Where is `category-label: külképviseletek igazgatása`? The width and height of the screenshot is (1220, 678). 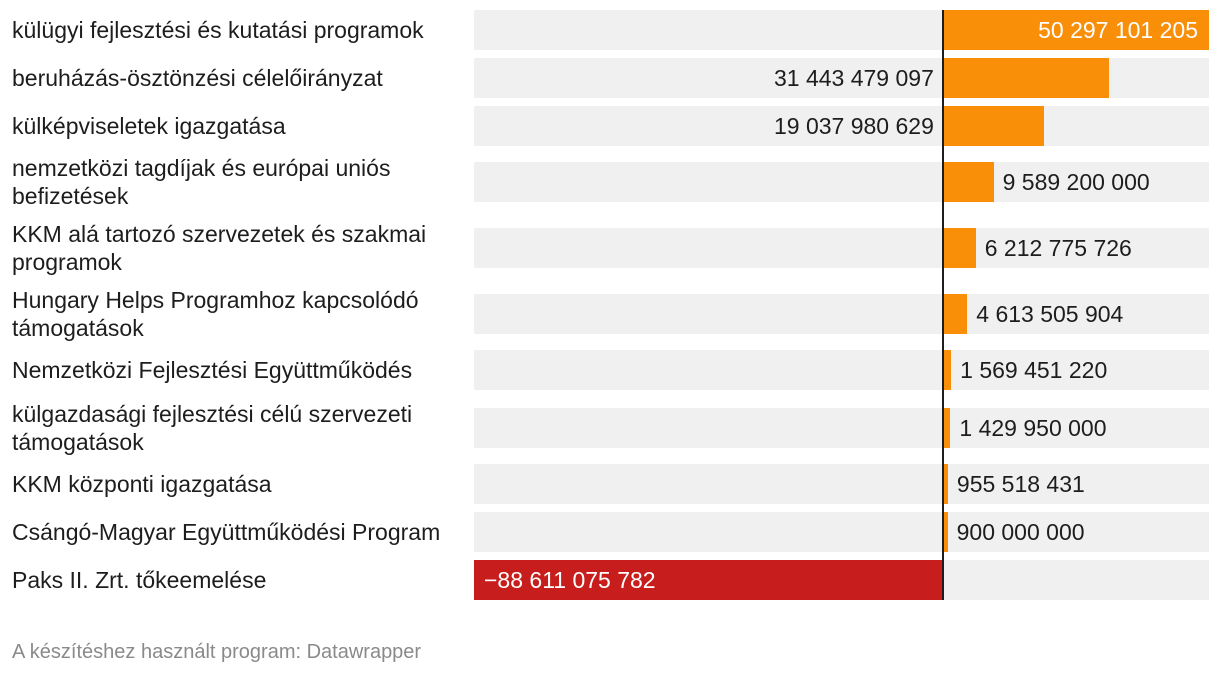
category-label: külképviseletek igazgatása is located at coordinates (149, 126).